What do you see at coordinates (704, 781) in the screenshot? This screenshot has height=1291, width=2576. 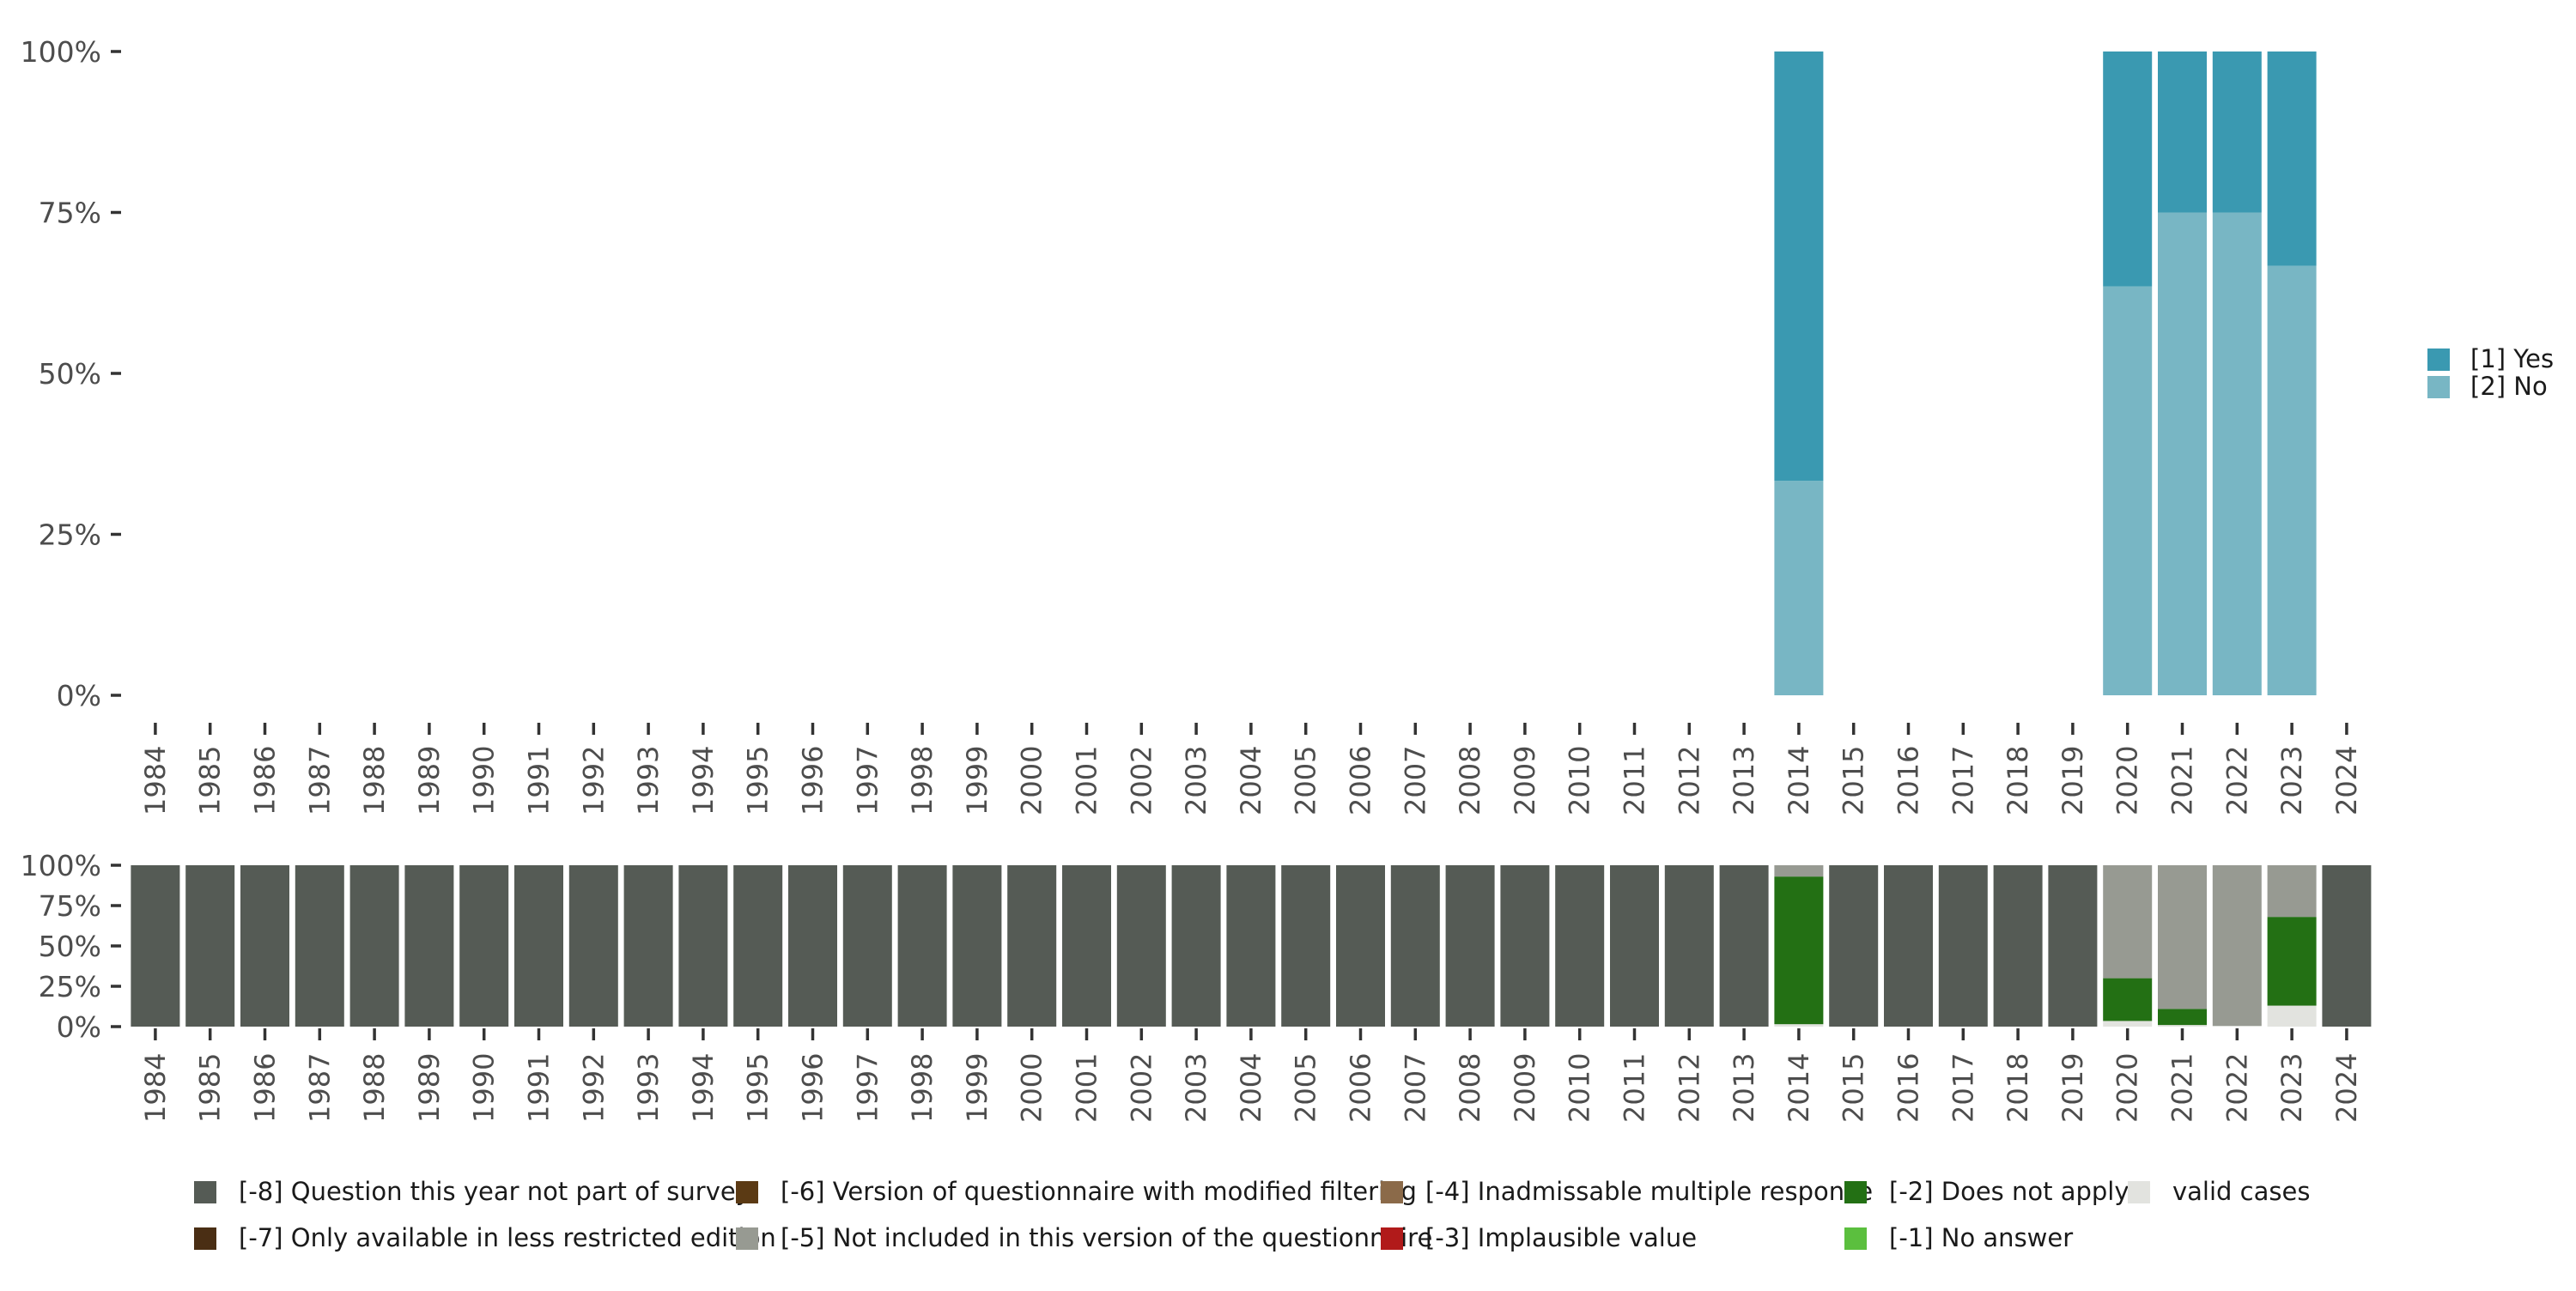 I see `x-tick-label: 1994` at bounding box center [704, 781].